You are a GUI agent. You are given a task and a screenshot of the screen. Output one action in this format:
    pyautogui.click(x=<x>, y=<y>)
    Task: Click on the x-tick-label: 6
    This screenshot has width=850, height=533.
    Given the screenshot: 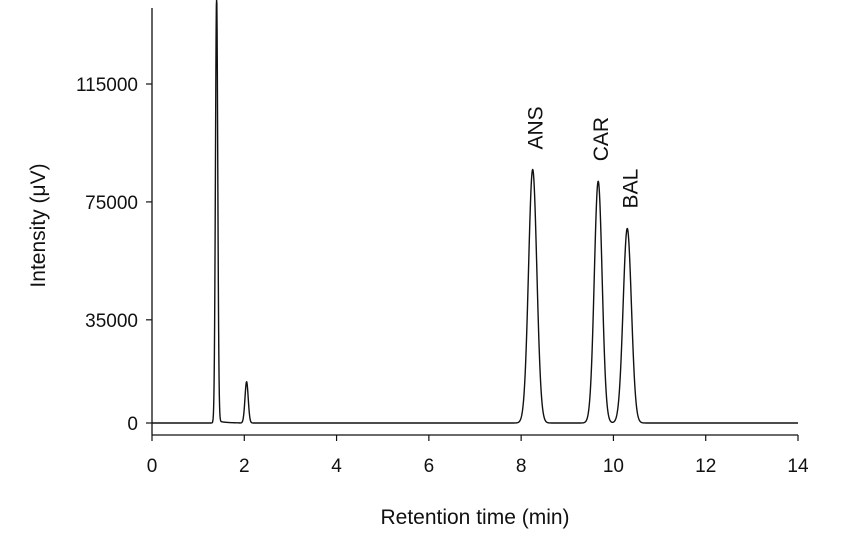 What is the action you would take?
    pyautogui.click(x=429, y=466)
    